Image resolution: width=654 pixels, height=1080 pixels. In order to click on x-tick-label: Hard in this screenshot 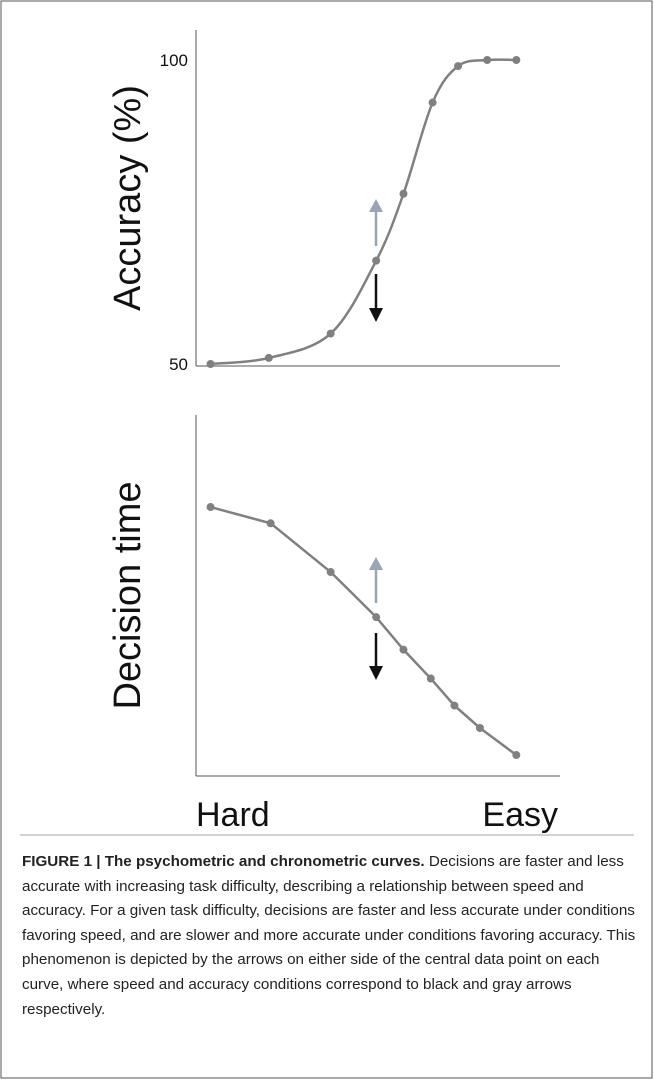, I will do `click(233, 815)`.